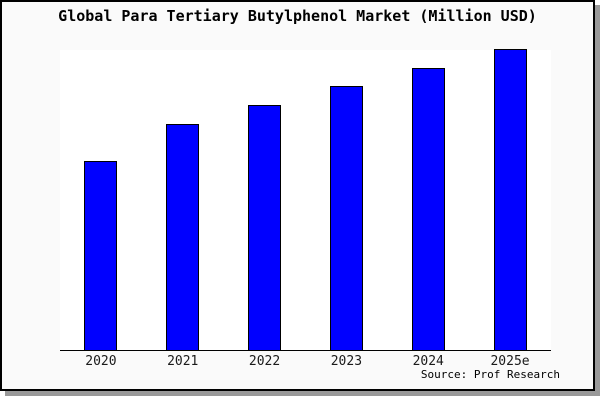 The width and height of the screenshot is (600, 400). Describe the element at coordinates (101, 361) in the screenshot. I see `x-axis-label-2020: 2020` at that location.